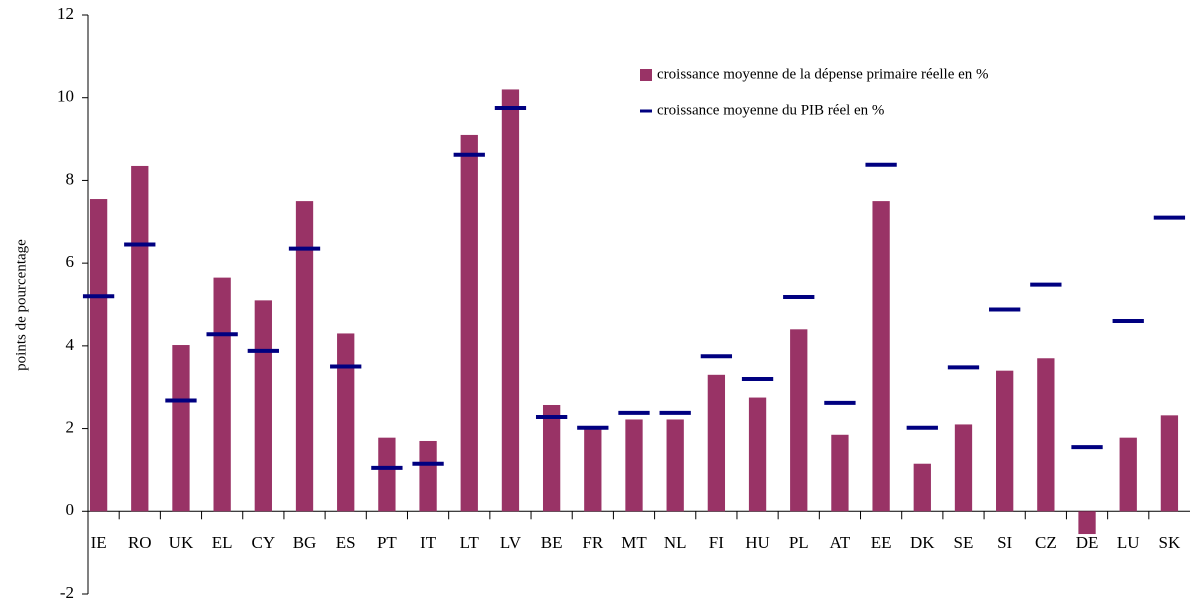  I want to click on x-tick-label: PL, so click(799, 542).